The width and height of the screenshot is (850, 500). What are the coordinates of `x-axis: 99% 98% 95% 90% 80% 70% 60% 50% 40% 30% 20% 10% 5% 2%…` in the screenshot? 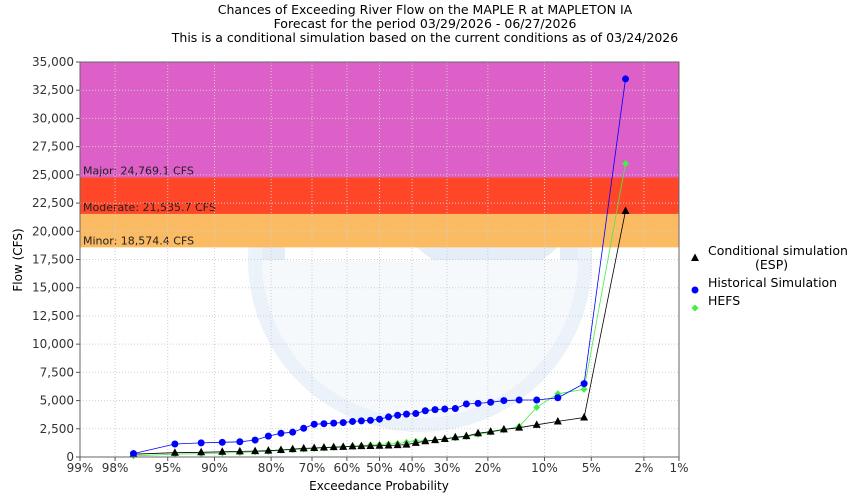 It's located at (378, 466).